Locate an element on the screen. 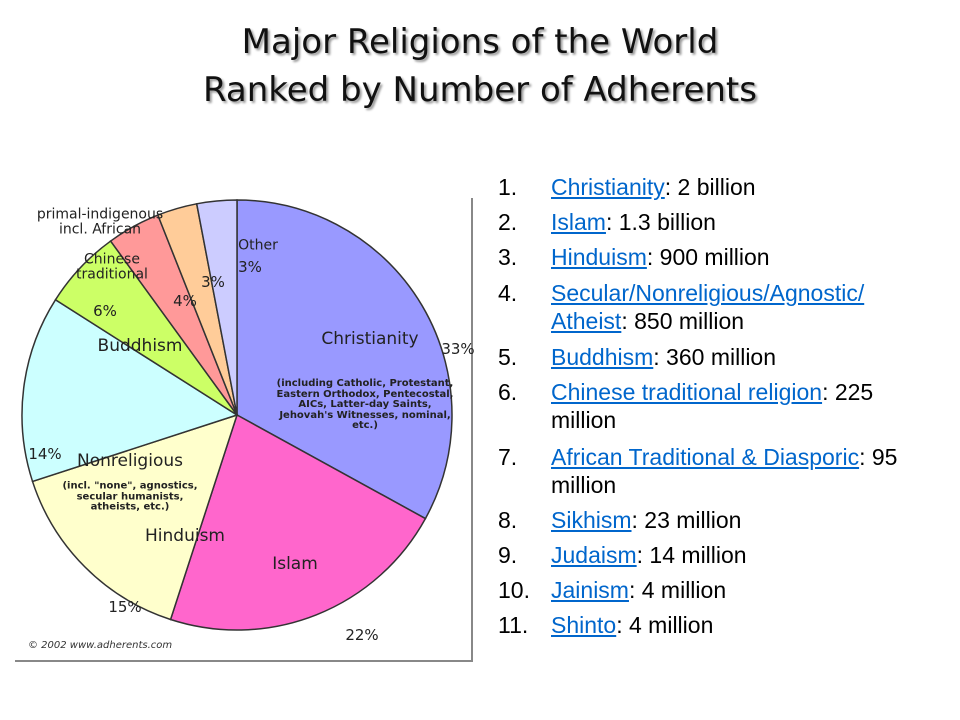 The image size is (960, 720). item-text: : 23 million is located at coordinates (686, 520).